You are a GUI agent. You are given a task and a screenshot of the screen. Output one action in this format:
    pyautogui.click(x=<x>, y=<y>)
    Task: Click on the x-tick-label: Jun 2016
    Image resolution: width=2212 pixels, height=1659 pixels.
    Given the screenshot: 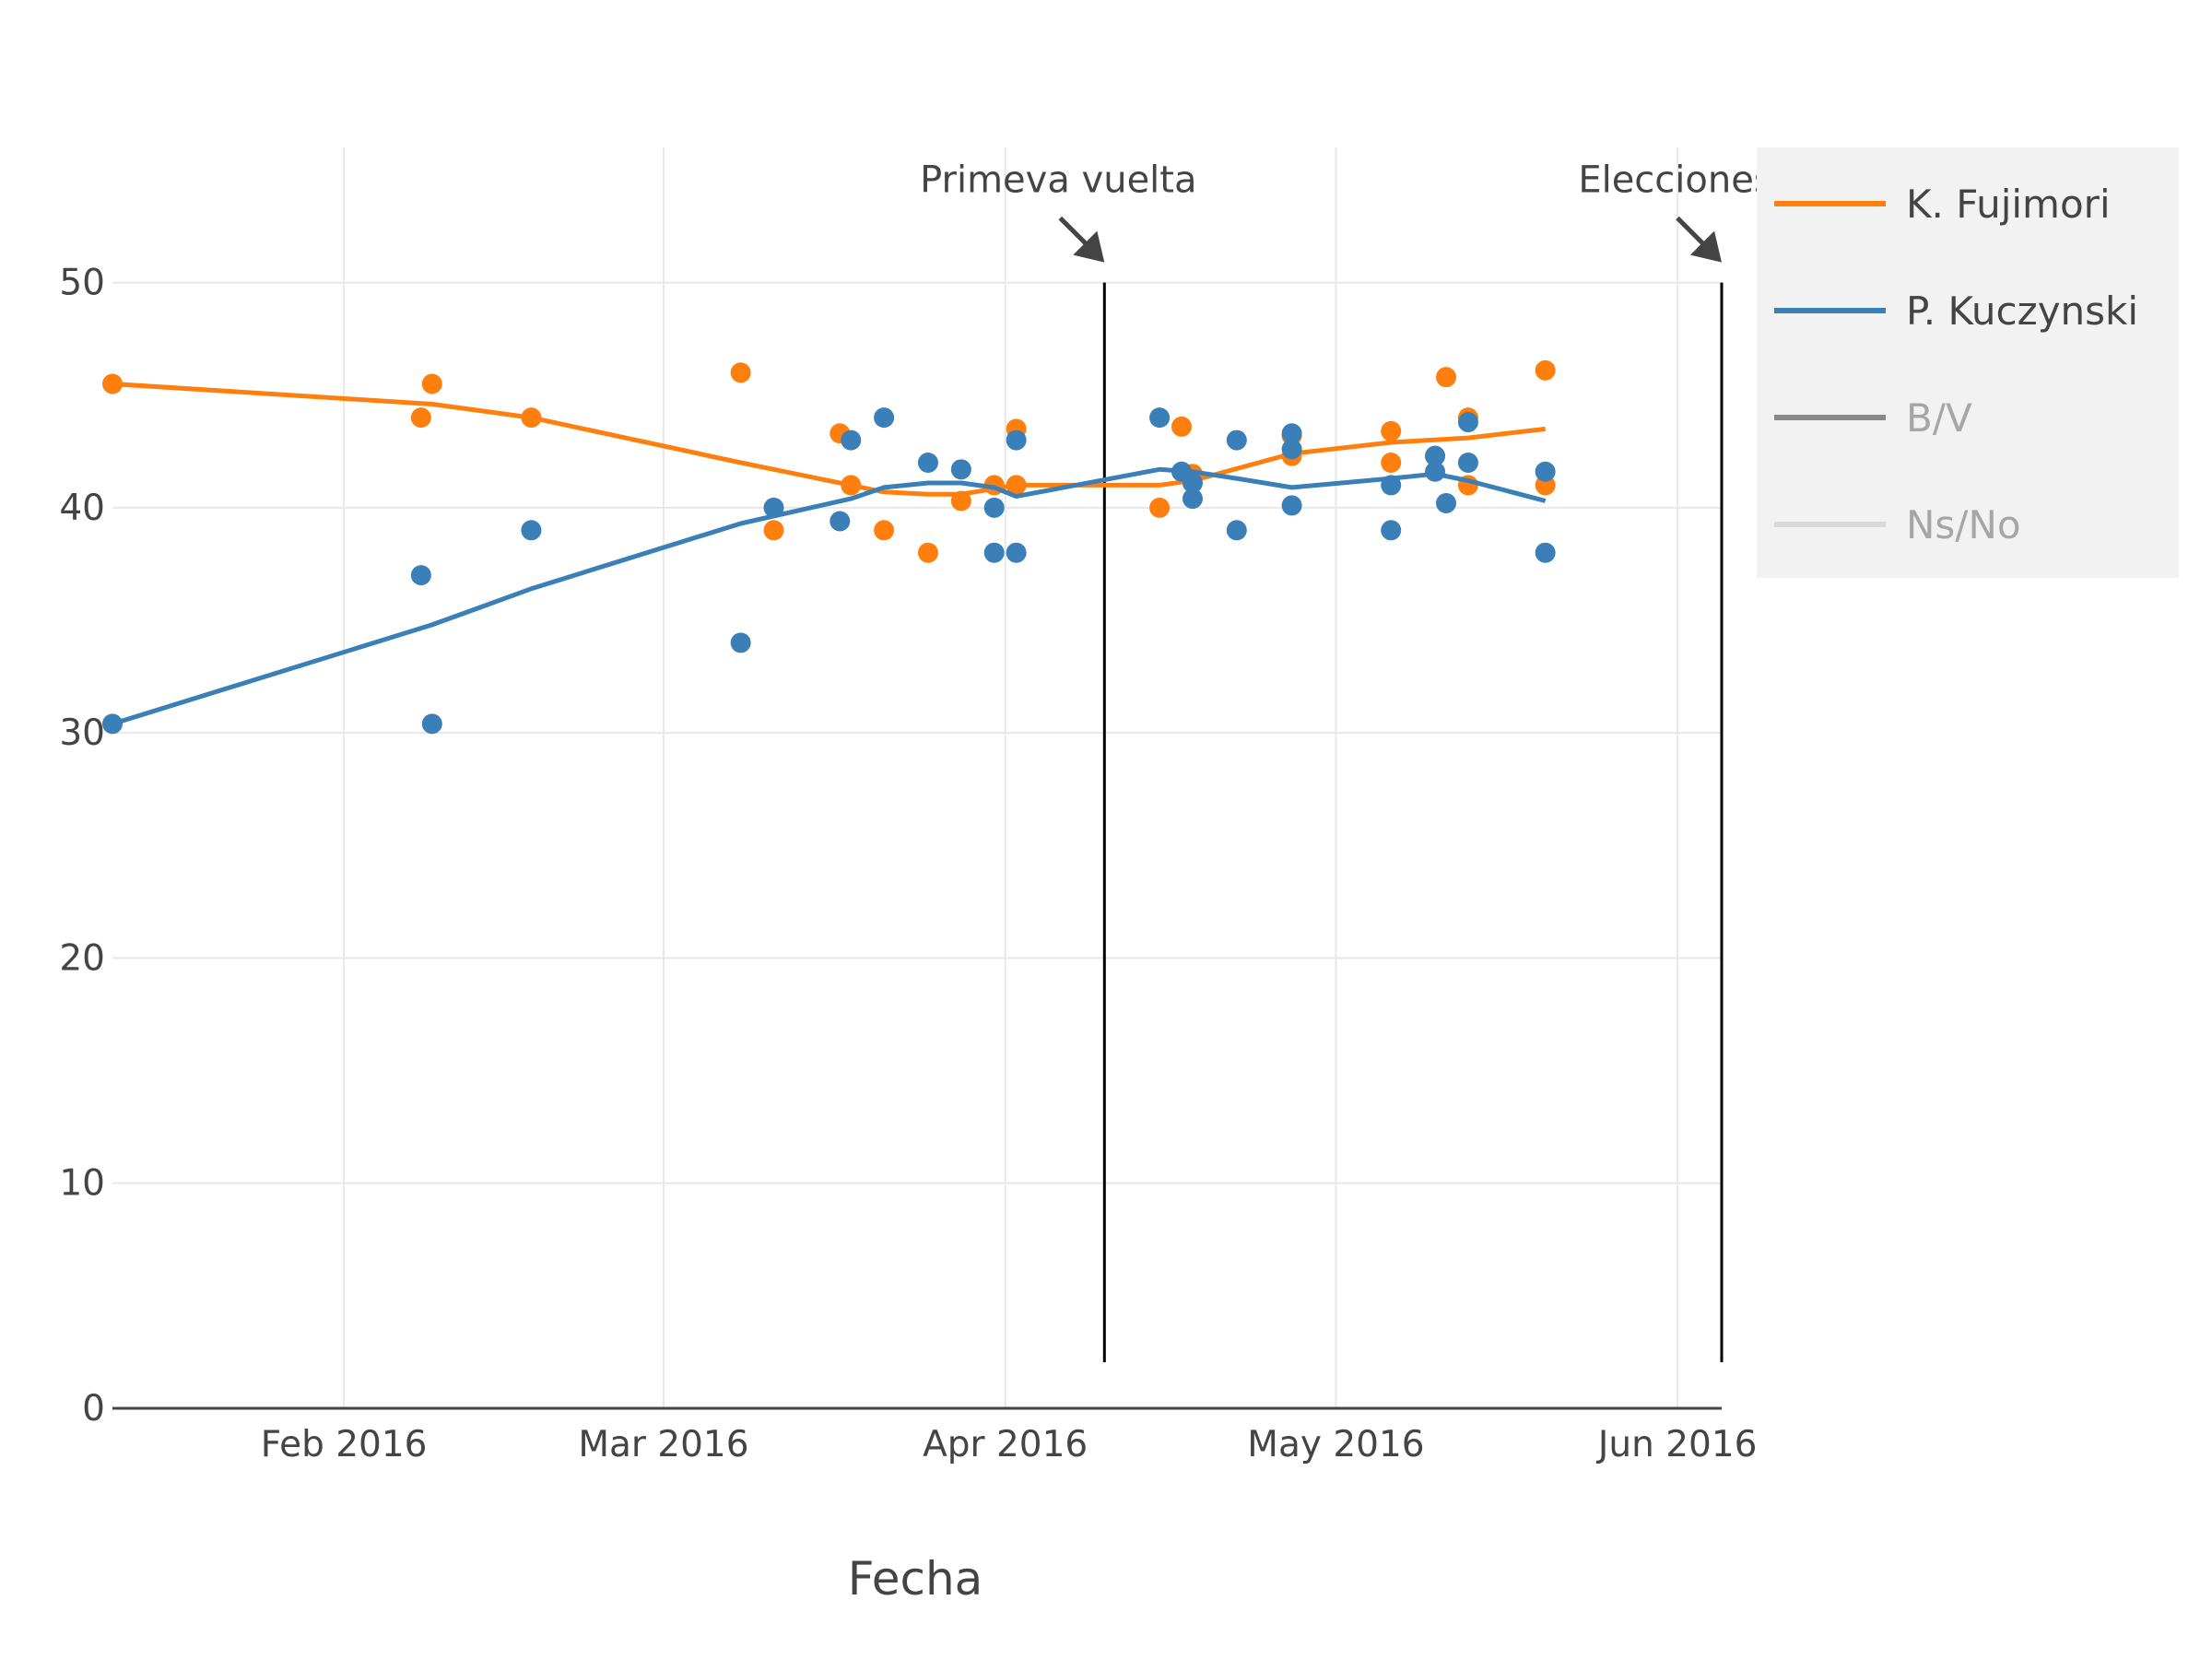 What is the action you would take?
    pyautogui.click(x=1676, y=1444)
    